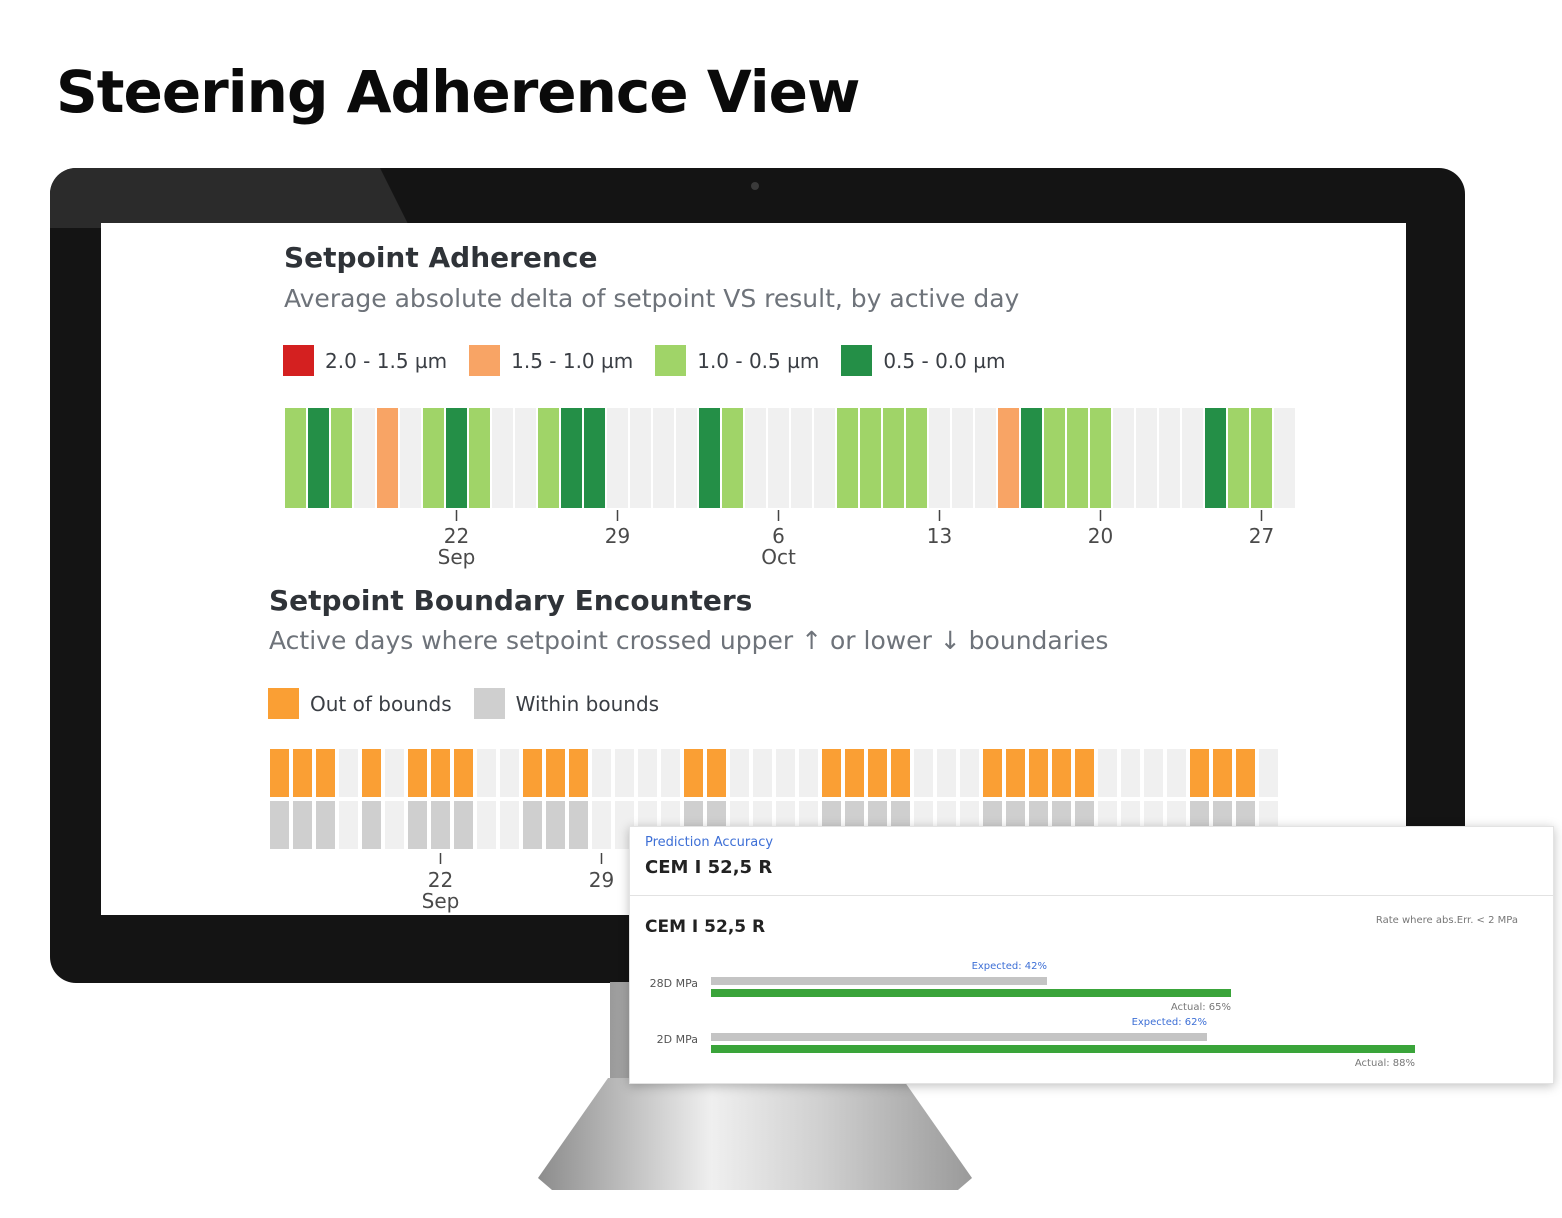 This screenshot has width=1562, height=1218. Describe the element at coordinates (360, 703) in the screenshot. I see `legend-item-out-of-bounds: Out of bounds` at that location.